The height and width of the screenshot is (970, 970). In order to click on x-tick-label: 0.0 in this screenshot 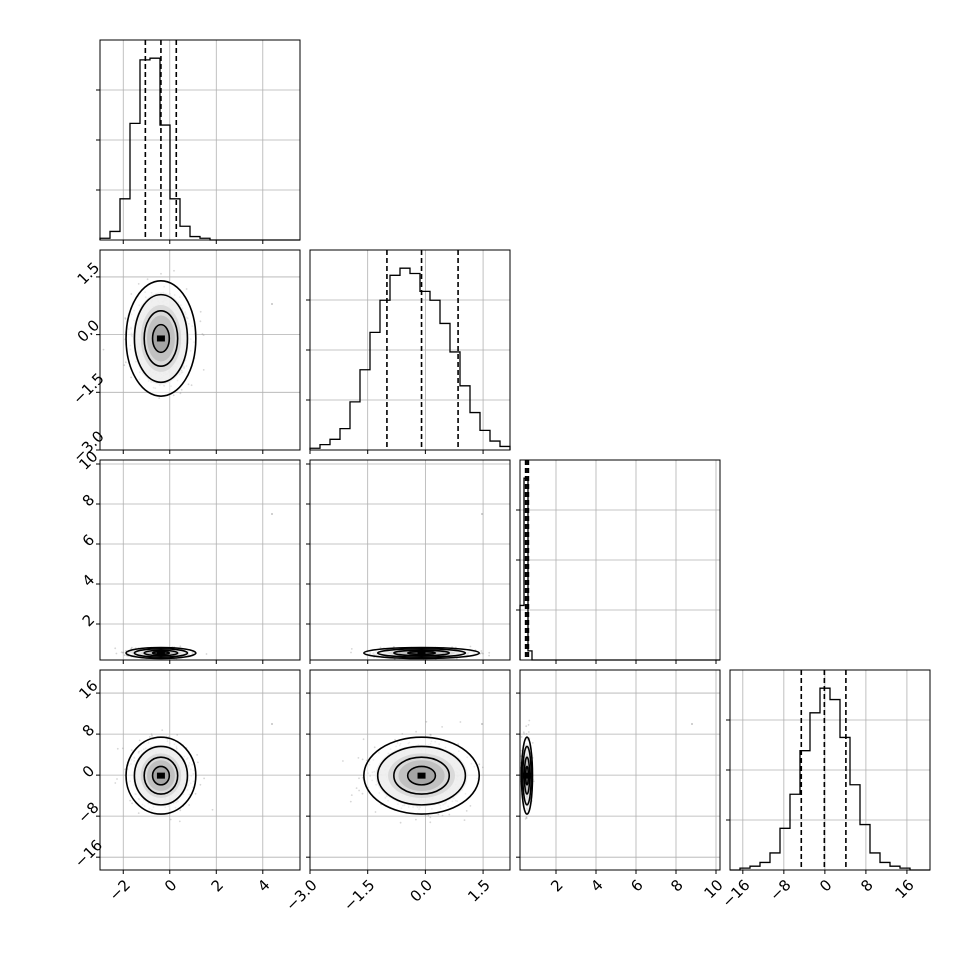, I will do `click(422, 891)`.